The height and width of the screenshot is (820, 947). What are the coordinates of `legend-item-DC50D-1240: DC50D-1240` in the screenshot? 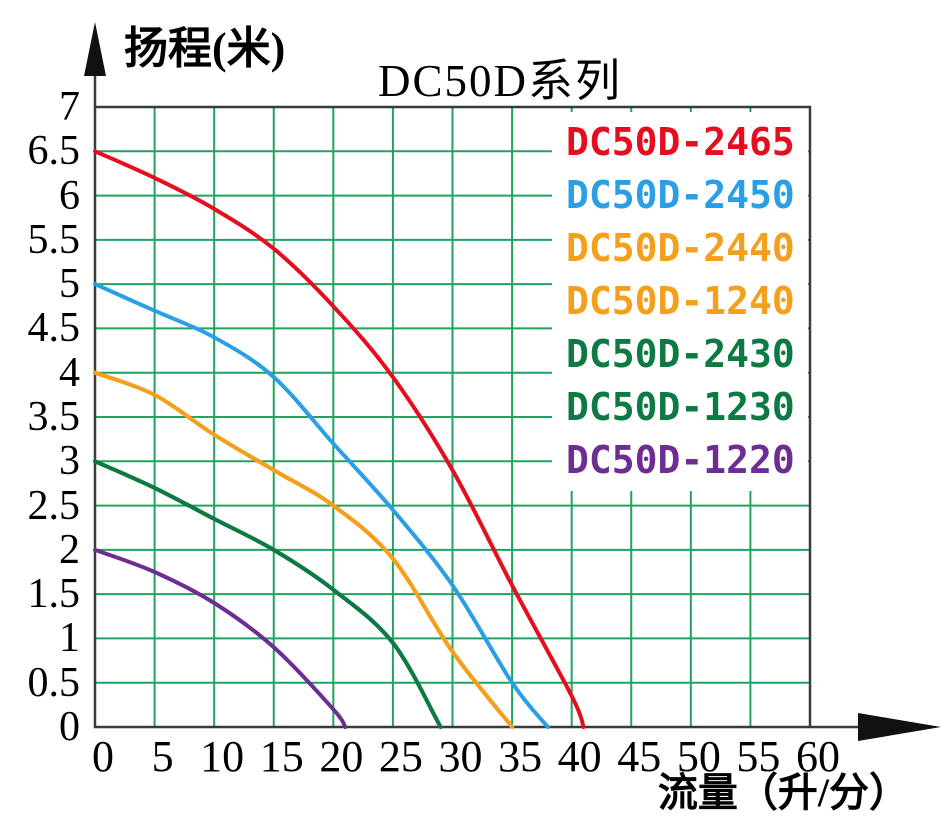 It's located at (680, 301).